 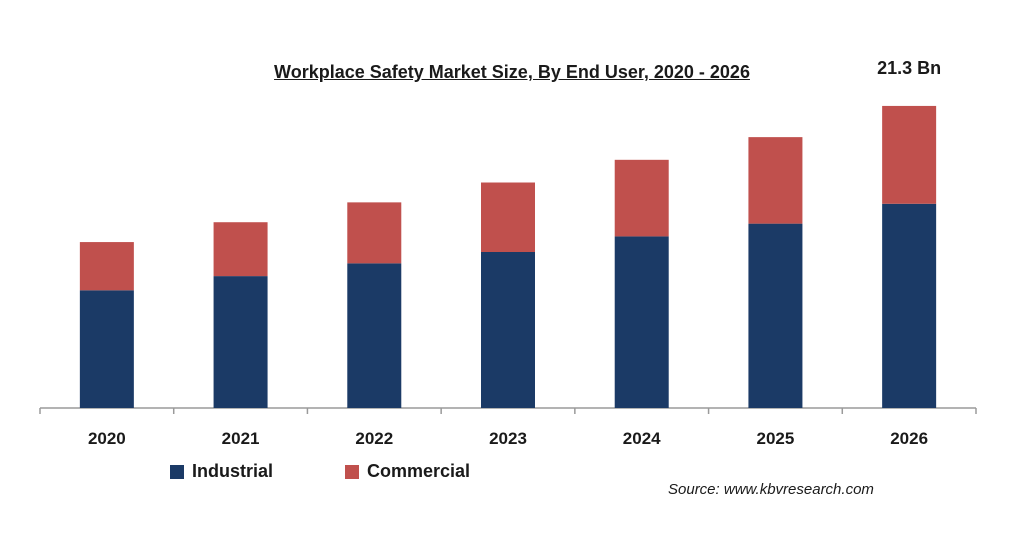 What do you see at coordinates (776, 438) in the screenshot?
I see `x-tick-label-2025: 2025` at bounding box center [776, 438].